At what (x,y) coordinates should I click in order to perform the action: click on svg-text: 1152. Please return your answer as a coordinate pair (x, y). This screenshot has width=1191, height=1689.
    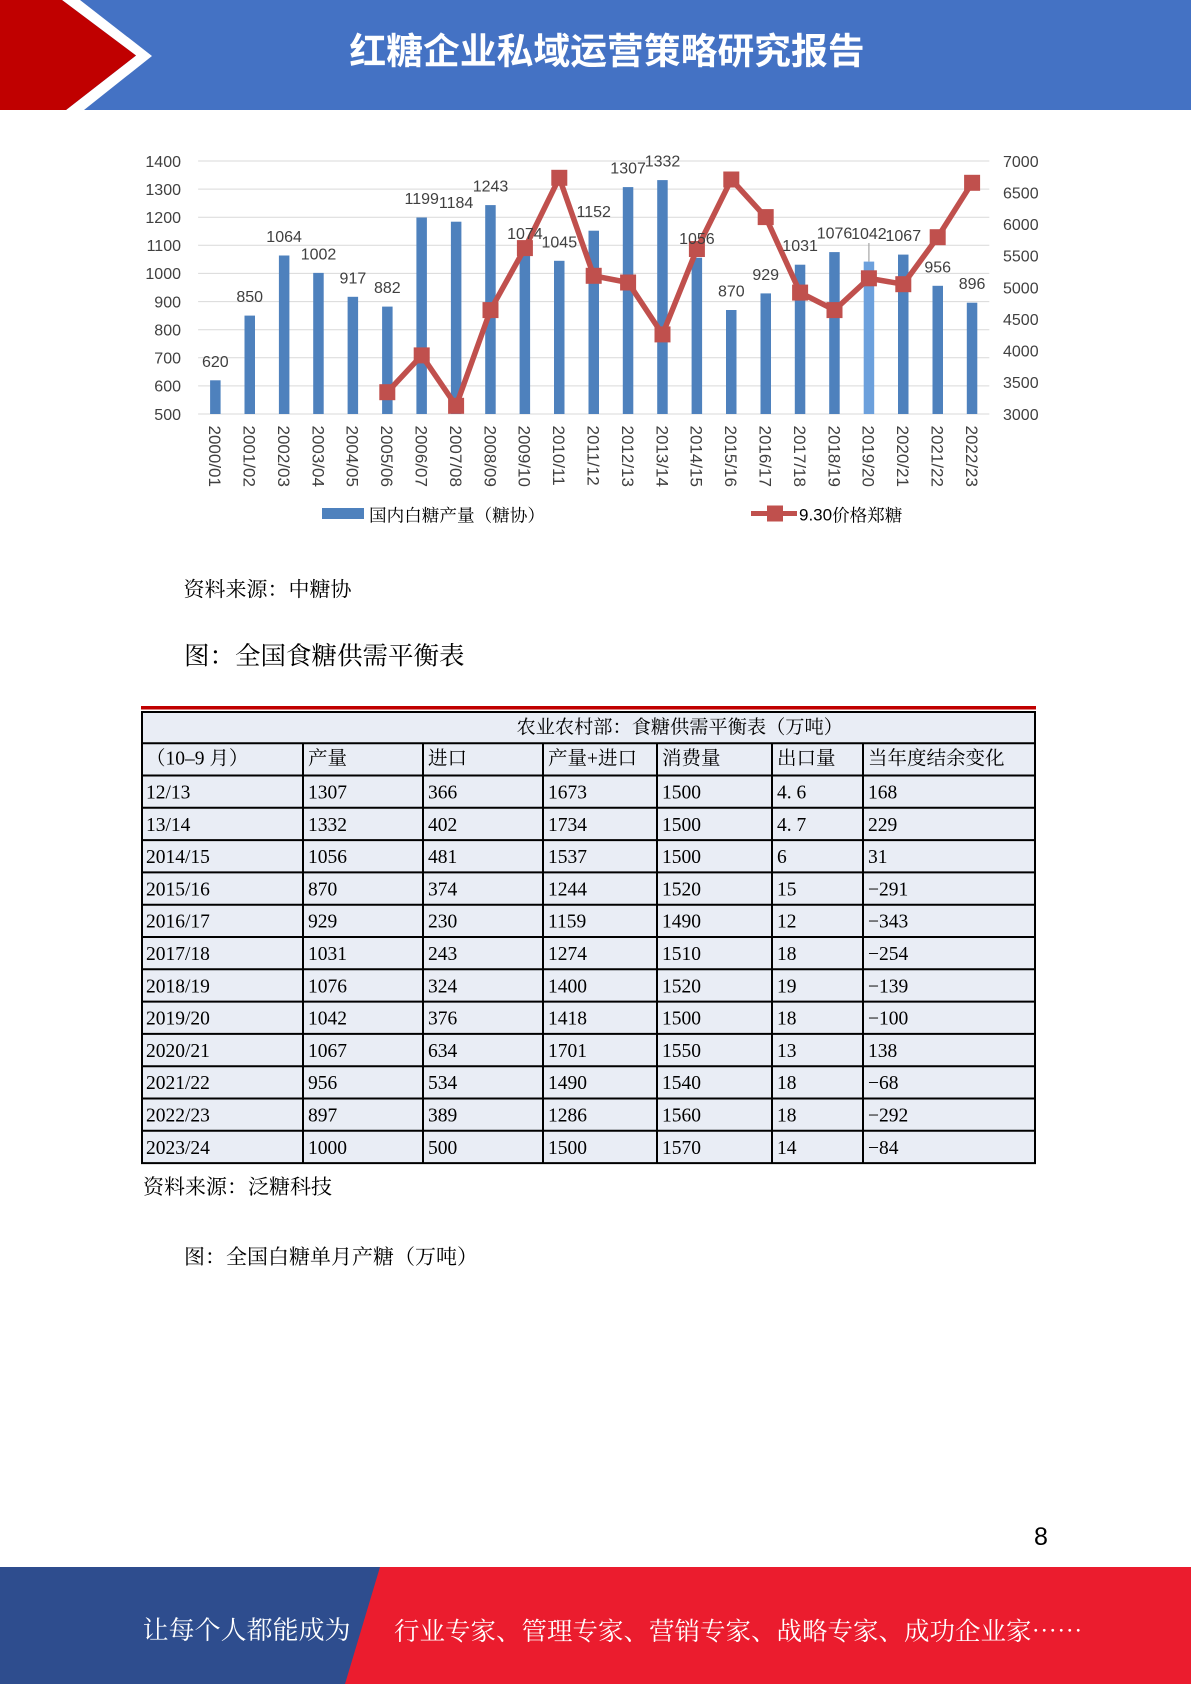
    Looking at the image, I should click on (593, 212).